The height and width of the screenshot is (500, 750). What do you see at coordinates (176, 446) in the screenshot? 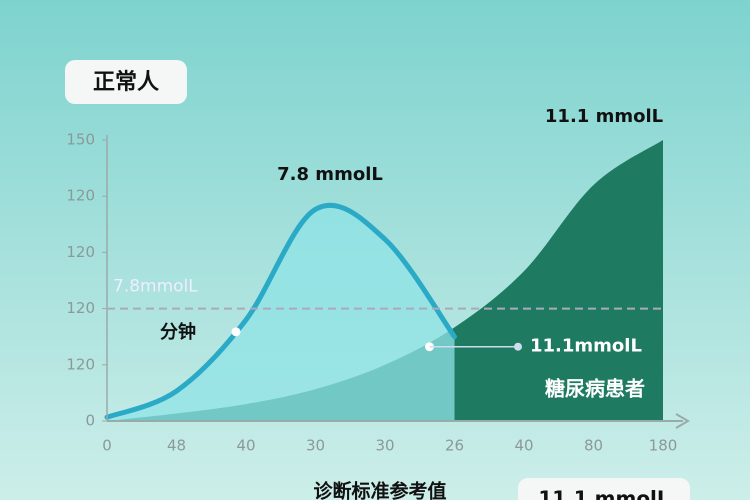
I see `x-tick-label: 48` at bounding box center [176, 446].